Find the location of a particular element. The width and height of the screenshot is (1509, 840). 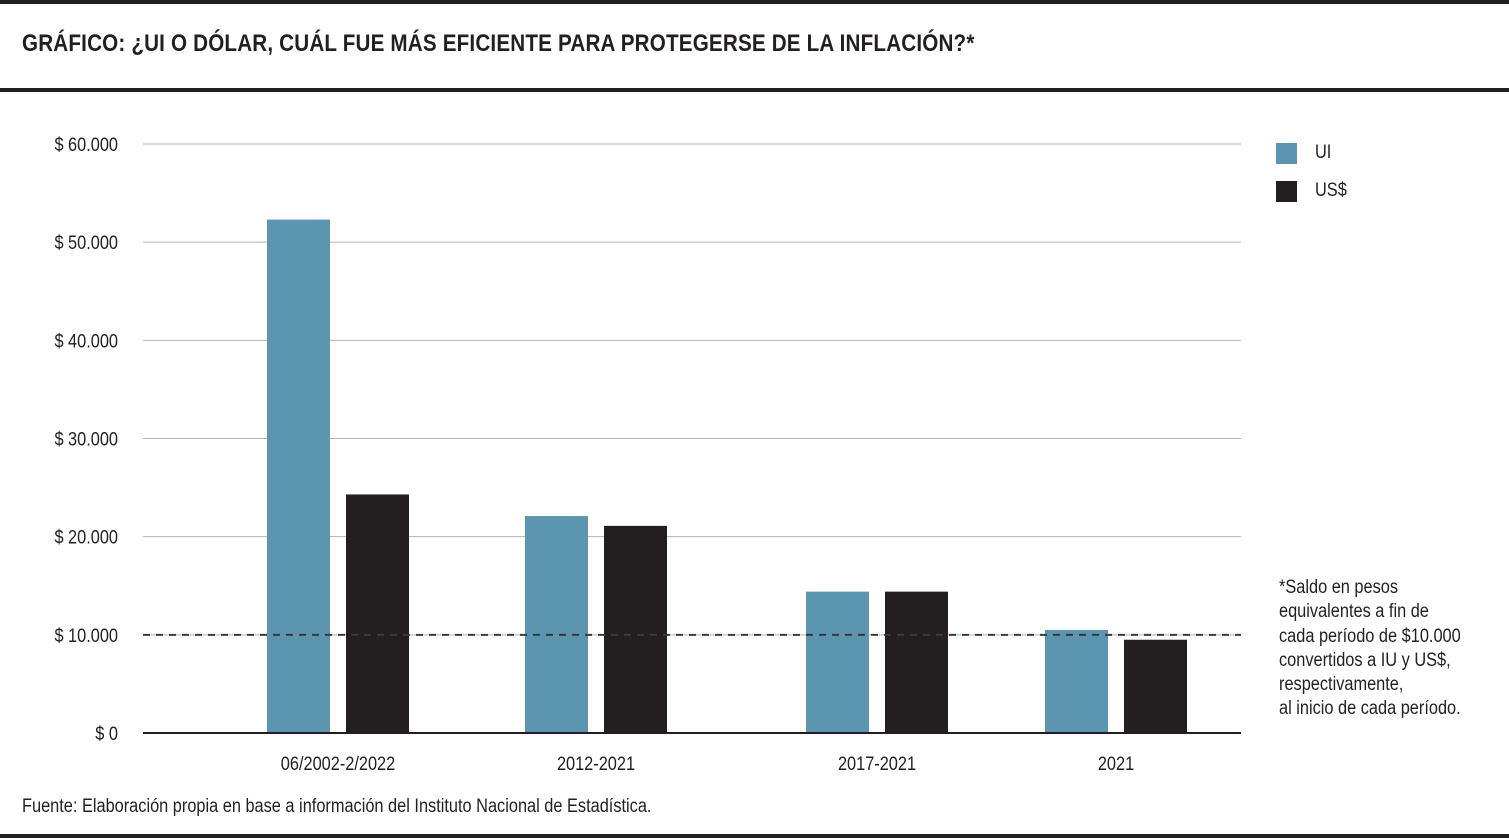

y-tick-label: $ 10.000 is located at coordinates (86, 635).